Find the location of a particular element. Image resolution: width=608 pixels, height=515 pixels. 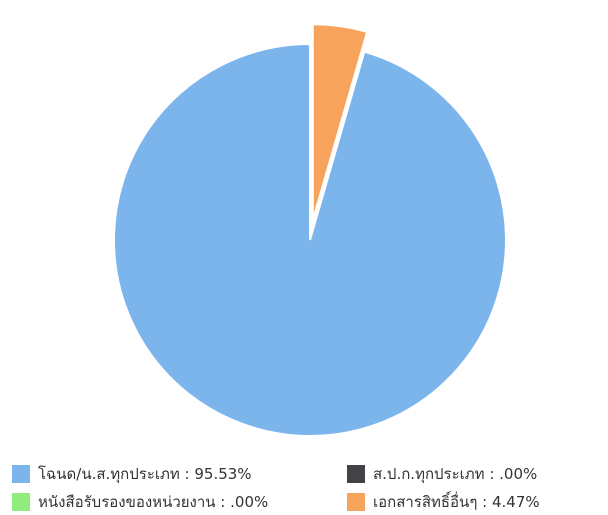

legend-label-agency-certificate: หนังสือรับรองของหน่วยงาน : .00% is located at coordinates (153, 502).